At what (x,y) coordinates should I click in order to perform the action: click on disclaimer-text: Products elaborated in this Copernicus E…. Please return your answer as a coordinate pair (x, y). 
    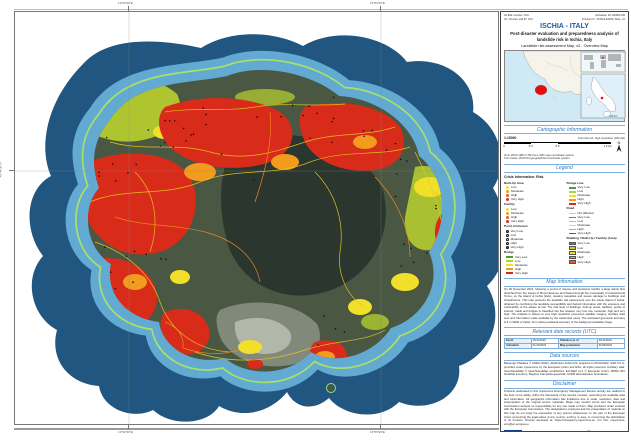
    Looking at the image, I should click on (564, 407).